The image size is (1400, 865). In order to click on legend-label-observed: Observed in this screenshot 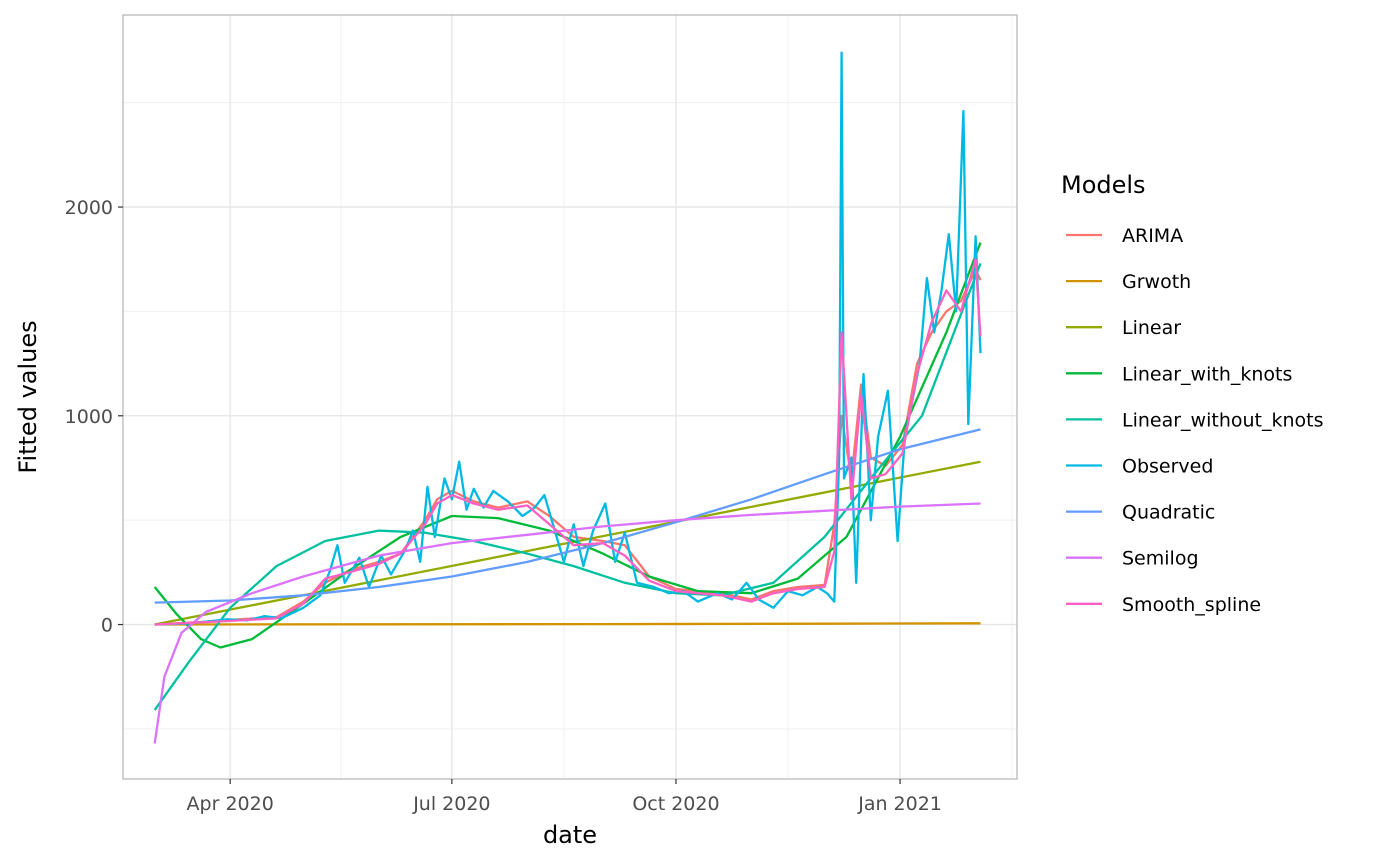, I will do `click(1167, 467)`.